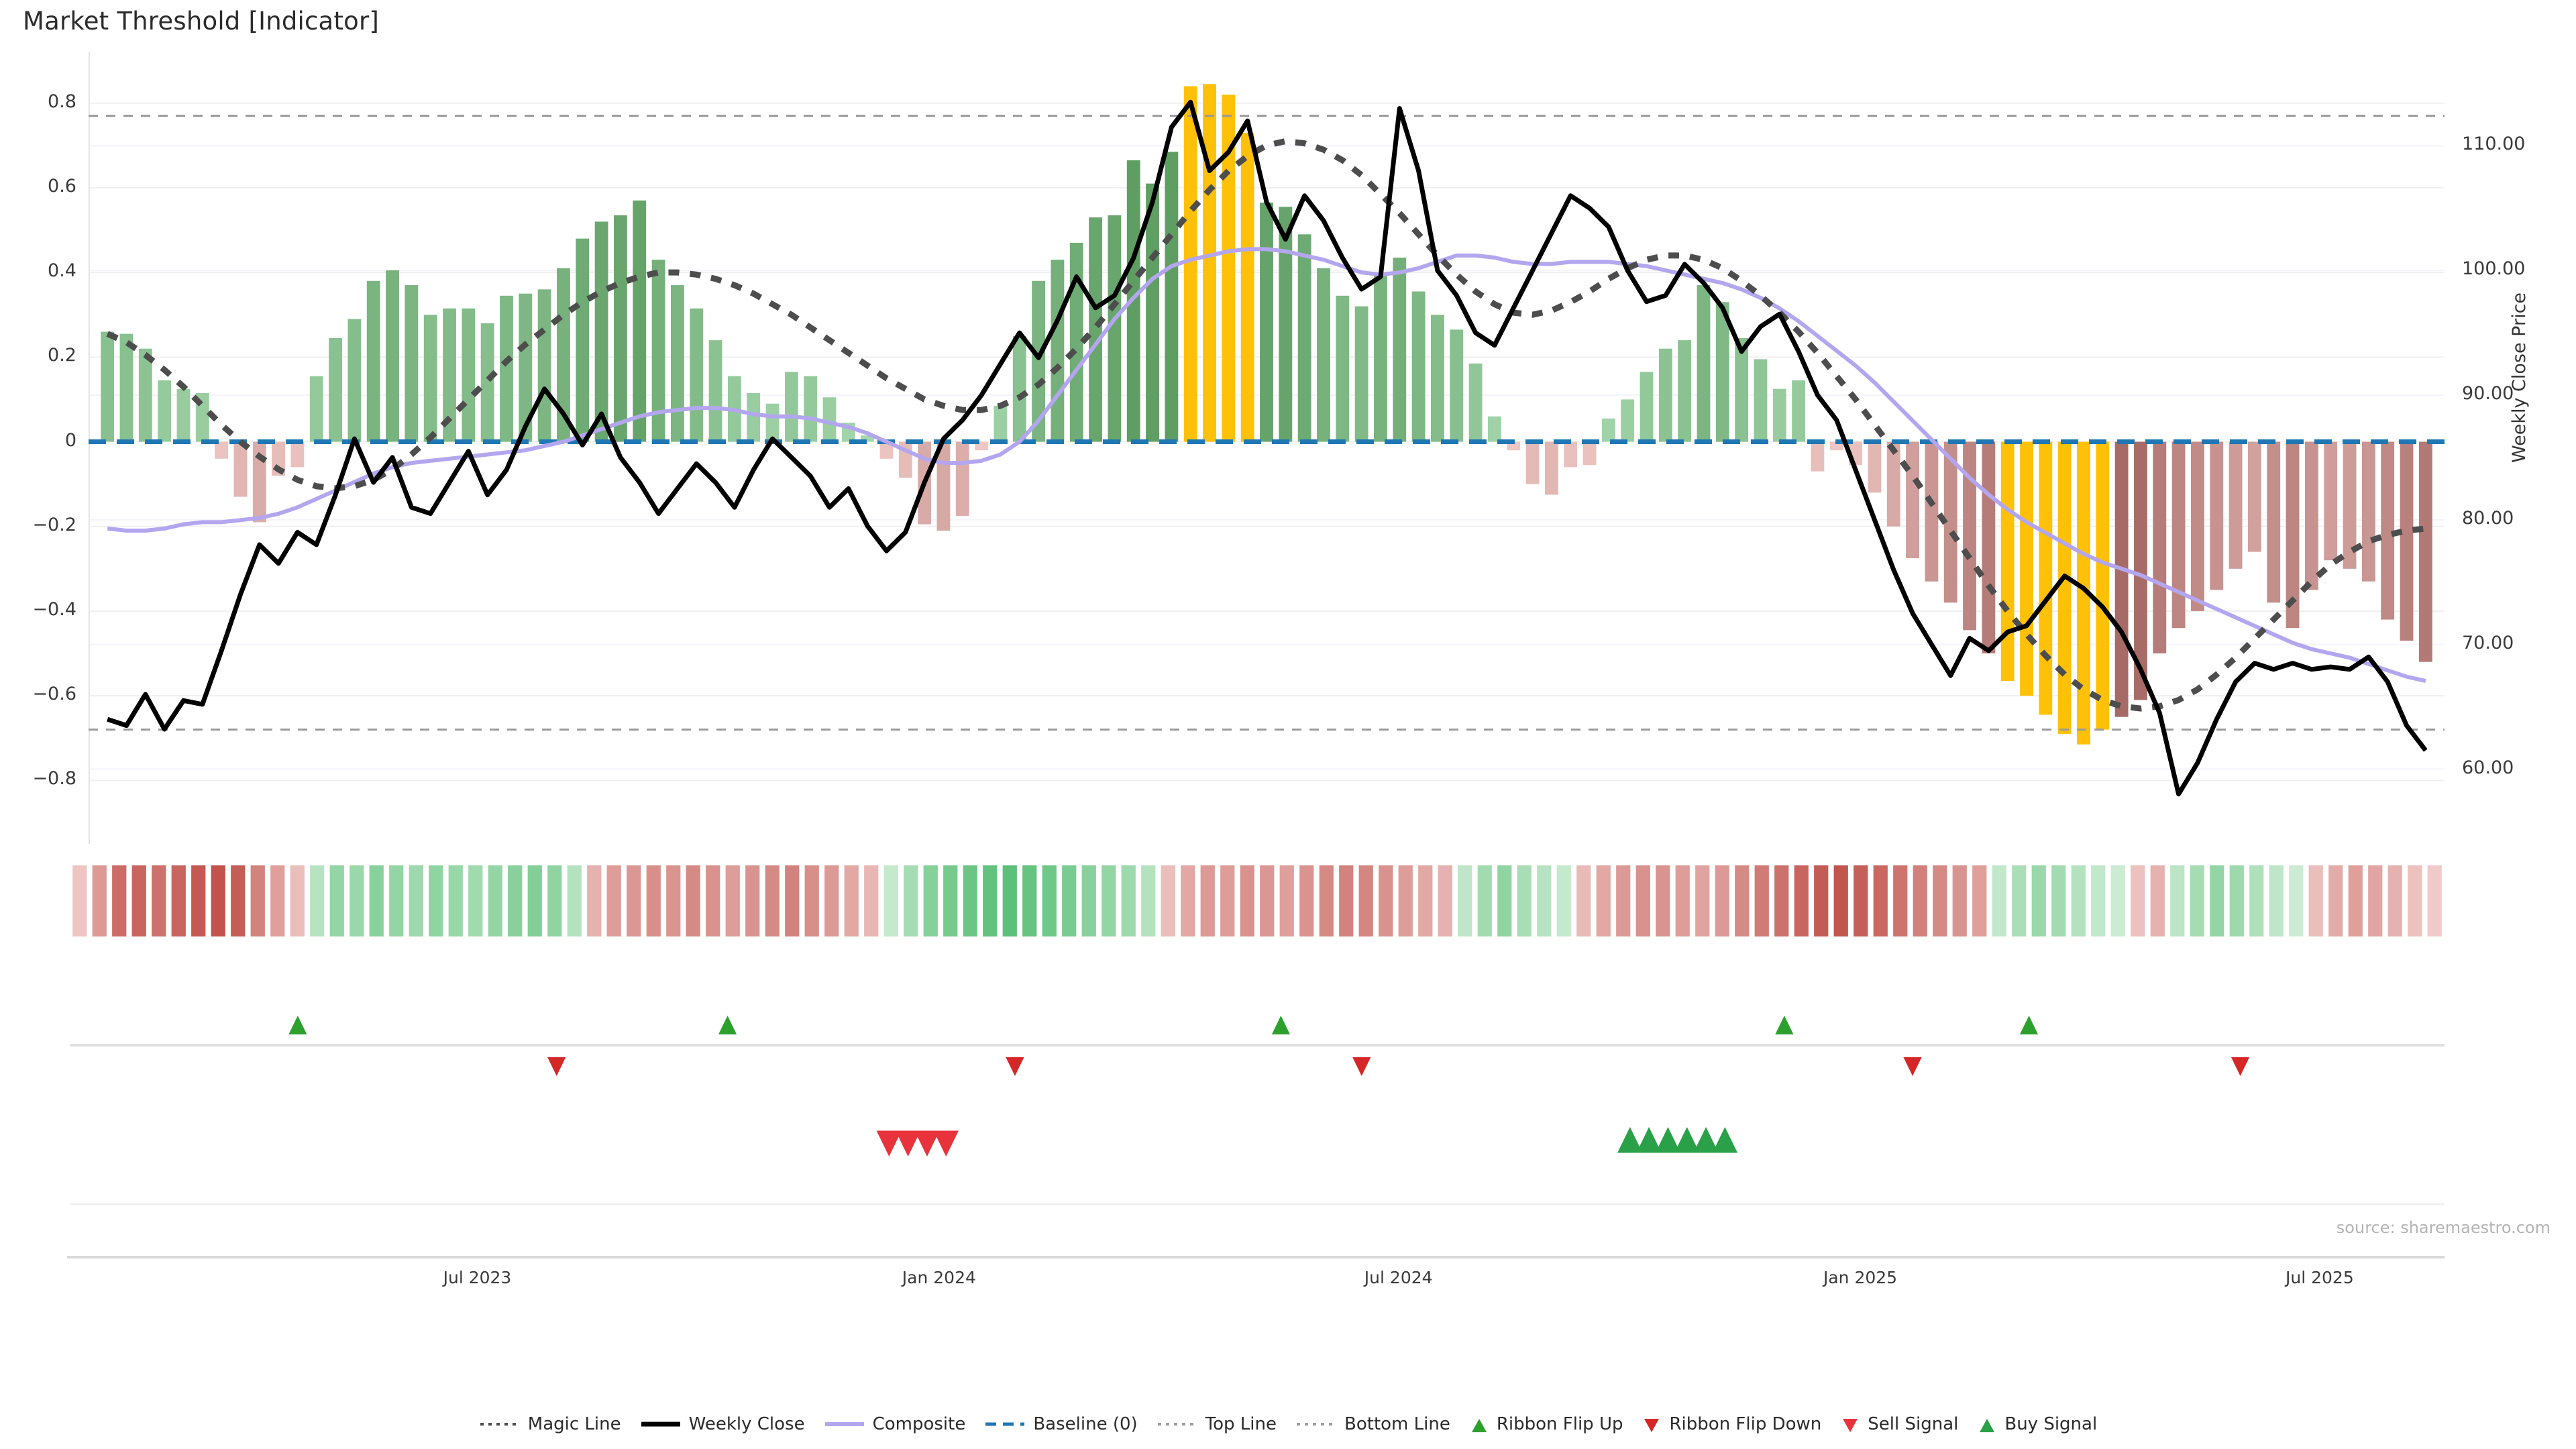 The image size is (2576, 1449). Describe the element at coordinates (54, 524) in the screenshot. I see `y-axis-left-tick: −0.2` at that location.